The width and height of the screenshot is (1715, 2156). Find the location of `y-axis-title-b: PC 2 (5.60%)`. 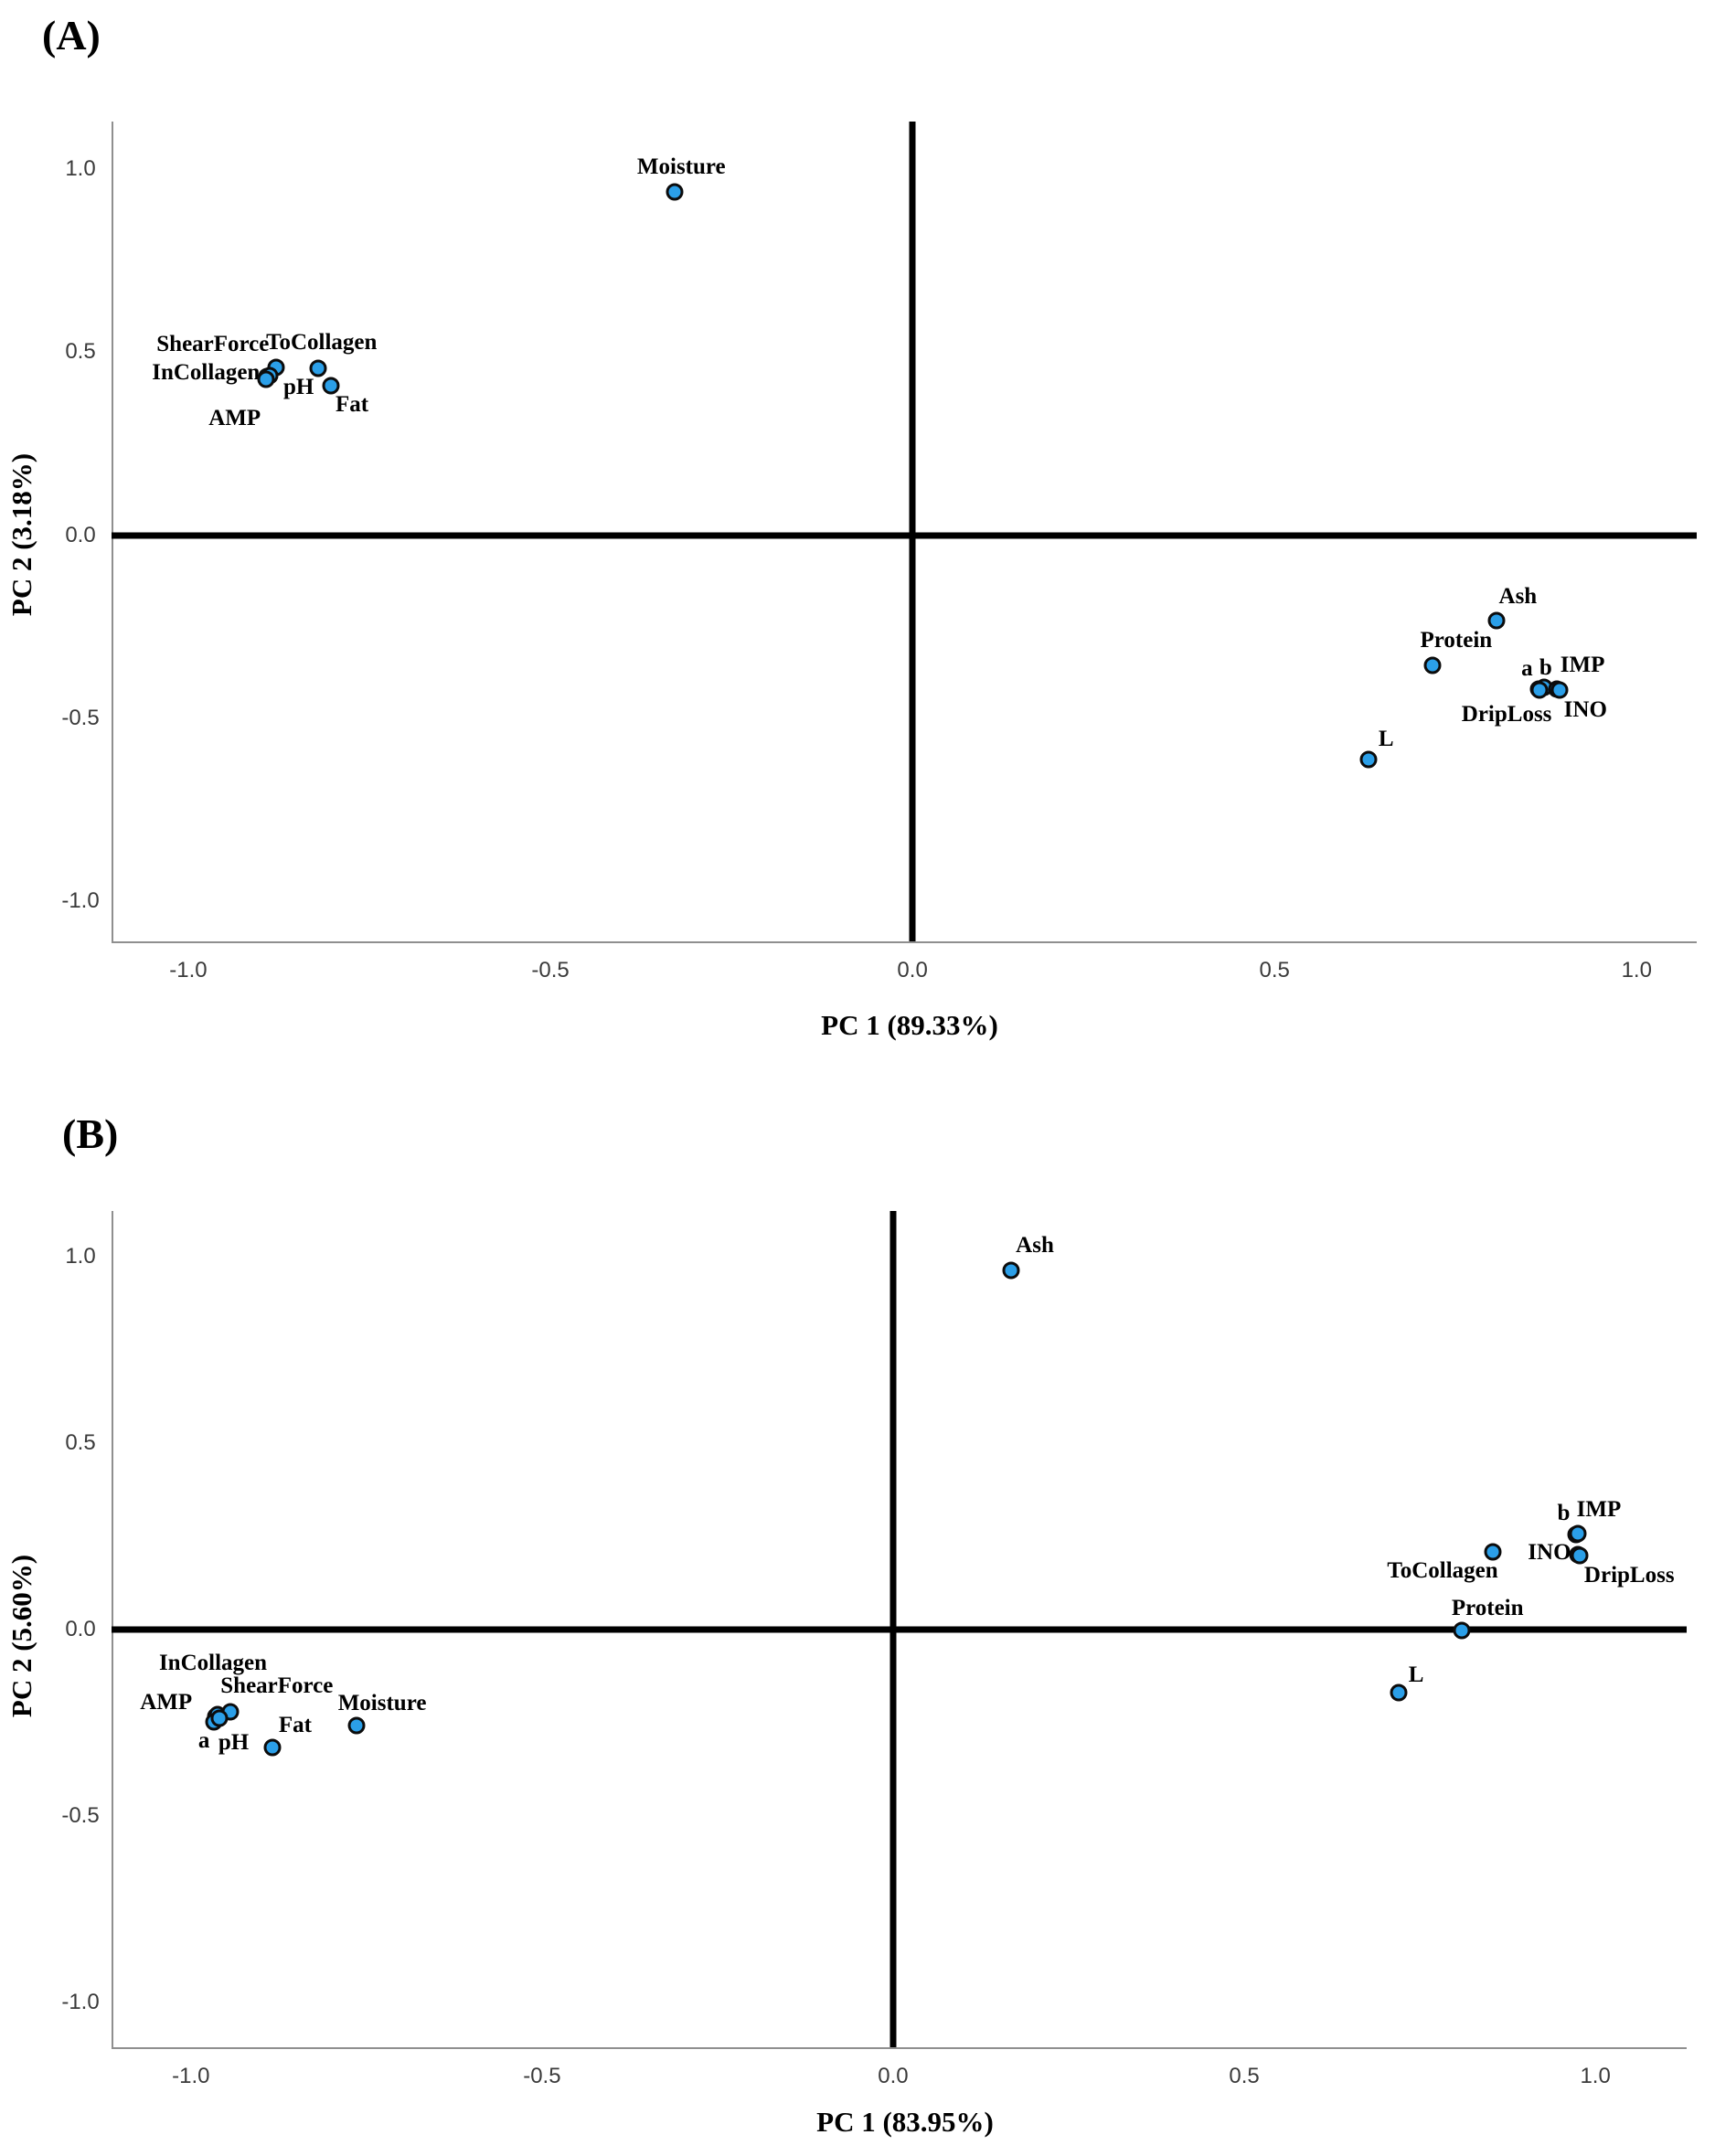

y-axis-title-b: PC 2 (5.60%) is located at coordinates (21, 1636).